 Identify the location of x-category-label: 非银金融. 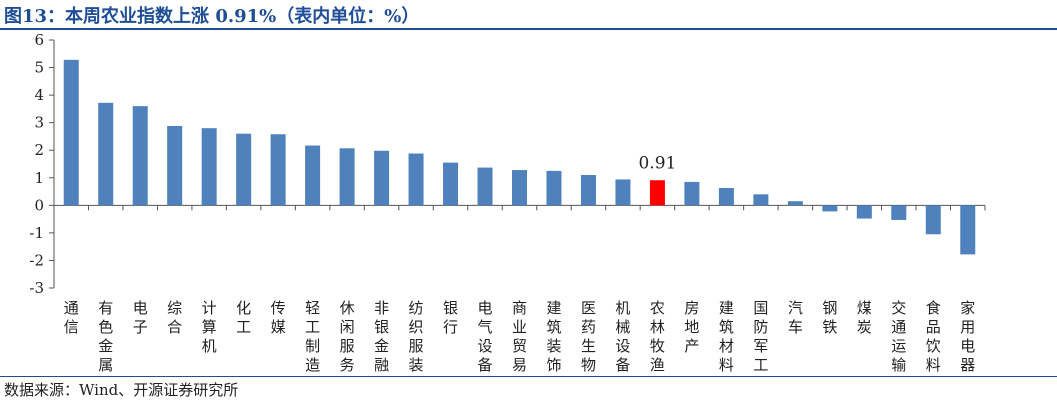
(381, 336).